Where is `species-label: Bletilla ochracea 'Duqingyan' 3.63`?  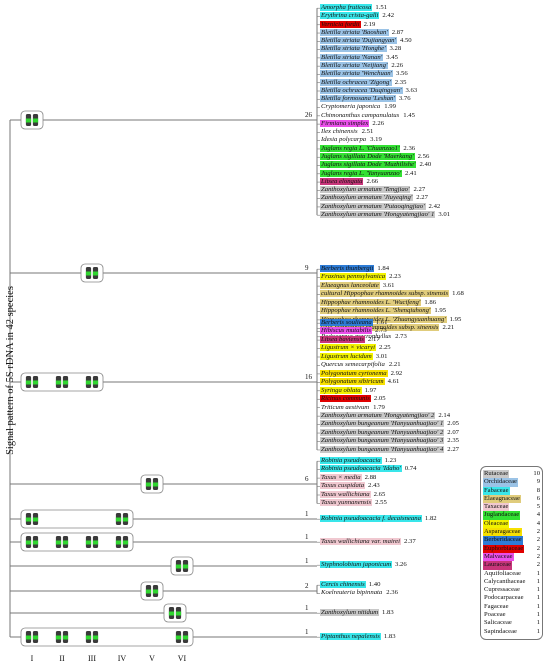 species-label: Bletilla ochracea 'Duqingyan' 3.63 is located at coordinates (368, 90).